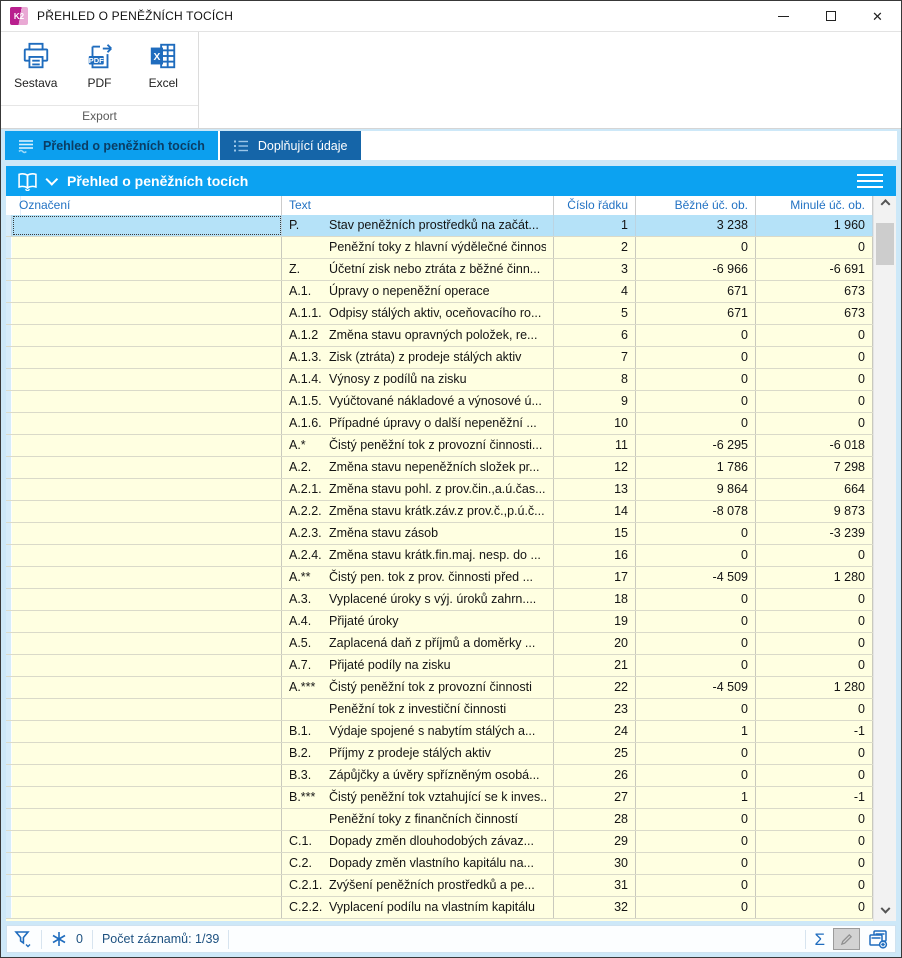  Describe the element at coordinates (595, 313) in the screenshot. I see `cell-cislo-radku: 5` at that location.